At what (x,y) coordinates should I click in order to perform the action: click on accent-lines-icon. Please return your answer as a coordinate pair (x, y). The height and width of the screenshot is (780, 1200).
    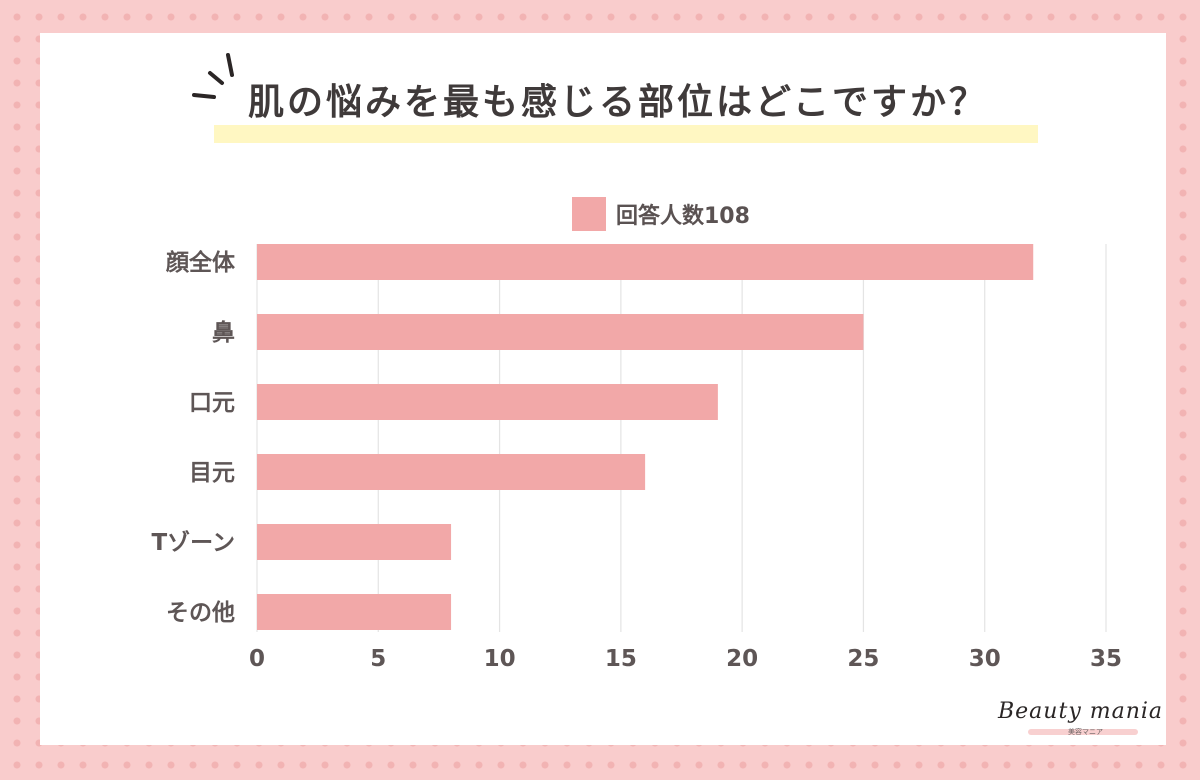
    Looking at the image, I should click on (213, 76).